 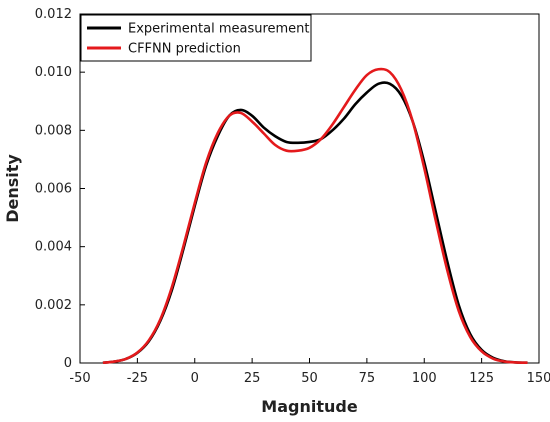 What do you see at coordinates (79, 378) in the screenshot?
I see `x-tick-label: -50` at bounding box center [79, 378].